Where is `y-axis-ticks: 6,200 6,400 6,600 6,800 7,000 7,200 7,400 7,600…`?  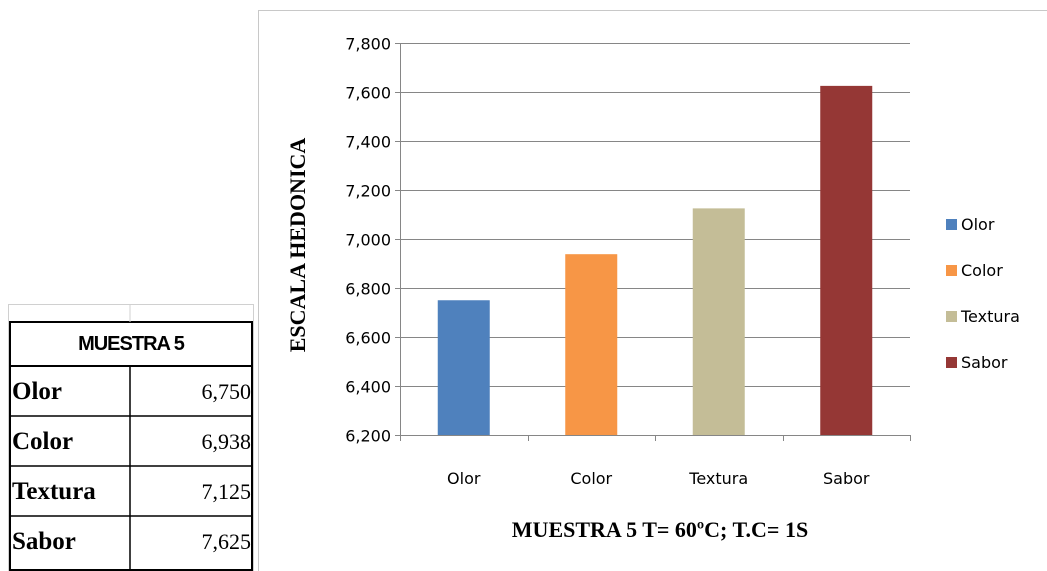
y-axis-ticks: 6,200 6,400 6,600 6,800 7,000 7,200 7,400 7,600… is located at coordinates (372, 240).